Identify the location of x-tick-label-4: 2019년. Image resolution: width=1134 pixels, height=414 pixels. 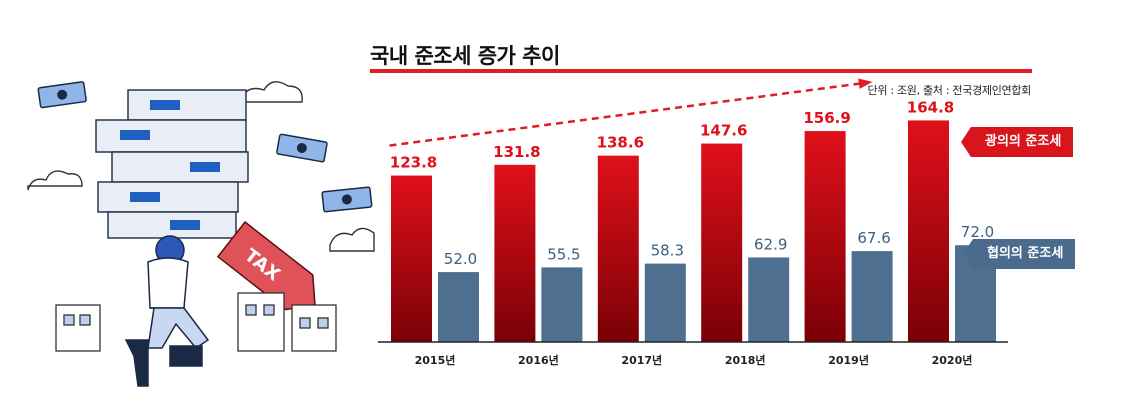
(848, 360).